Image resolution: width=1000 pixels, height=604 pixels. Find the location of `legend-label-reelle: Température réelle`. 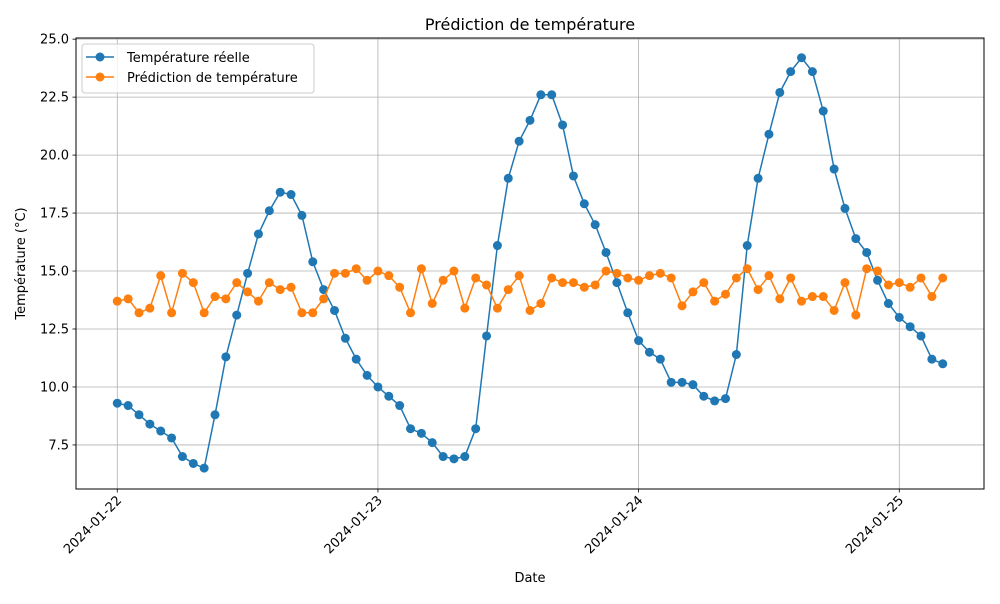

legend-label-reelle: Température réelle is located at coordinates (188, 58).